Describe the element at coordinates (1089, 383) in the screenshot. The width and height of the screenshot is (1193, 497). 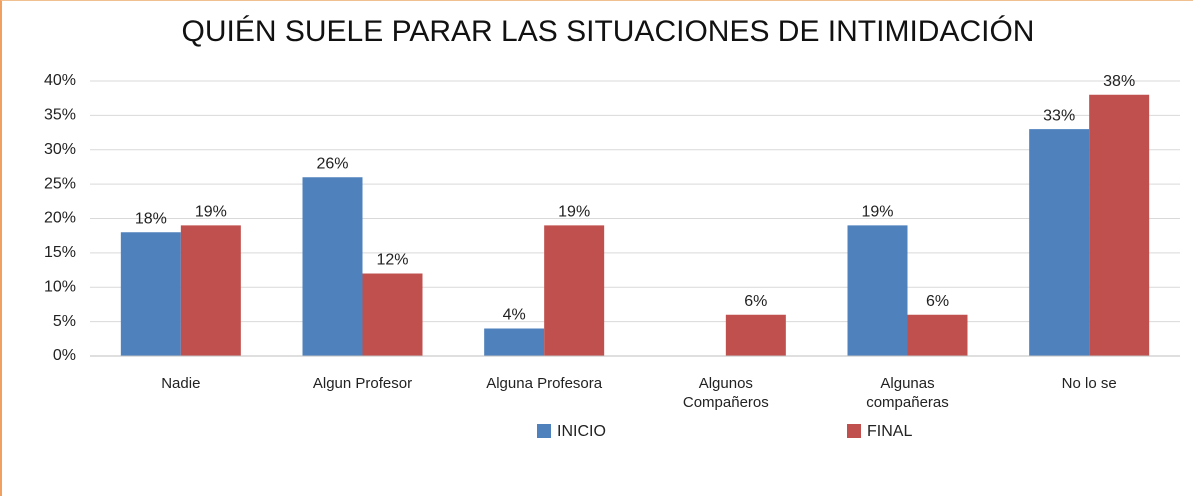
I see `x-tick-label: No lo se` at that location.